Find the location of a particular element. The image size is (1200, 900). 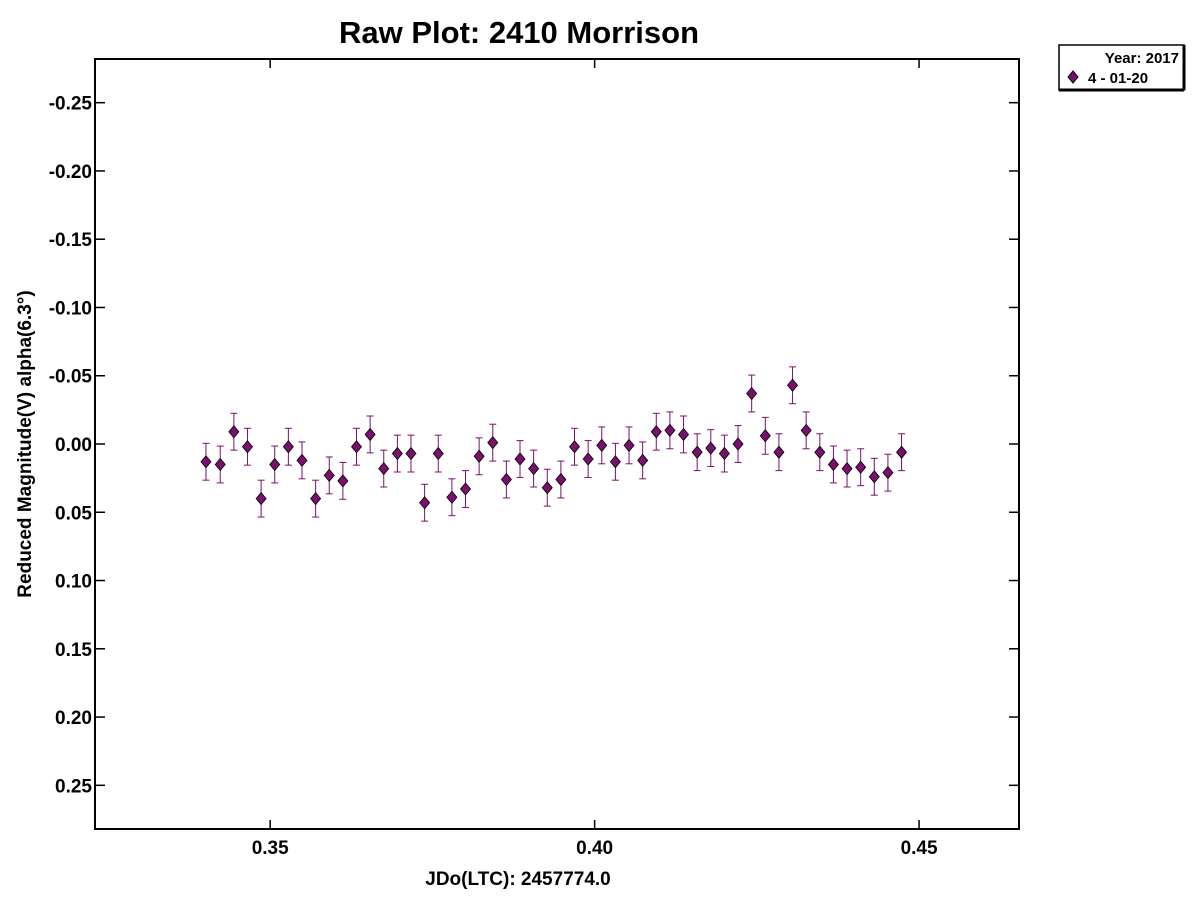

legend: Year: 2017 4 - 01-20 is located at coordinates (1122, 68).